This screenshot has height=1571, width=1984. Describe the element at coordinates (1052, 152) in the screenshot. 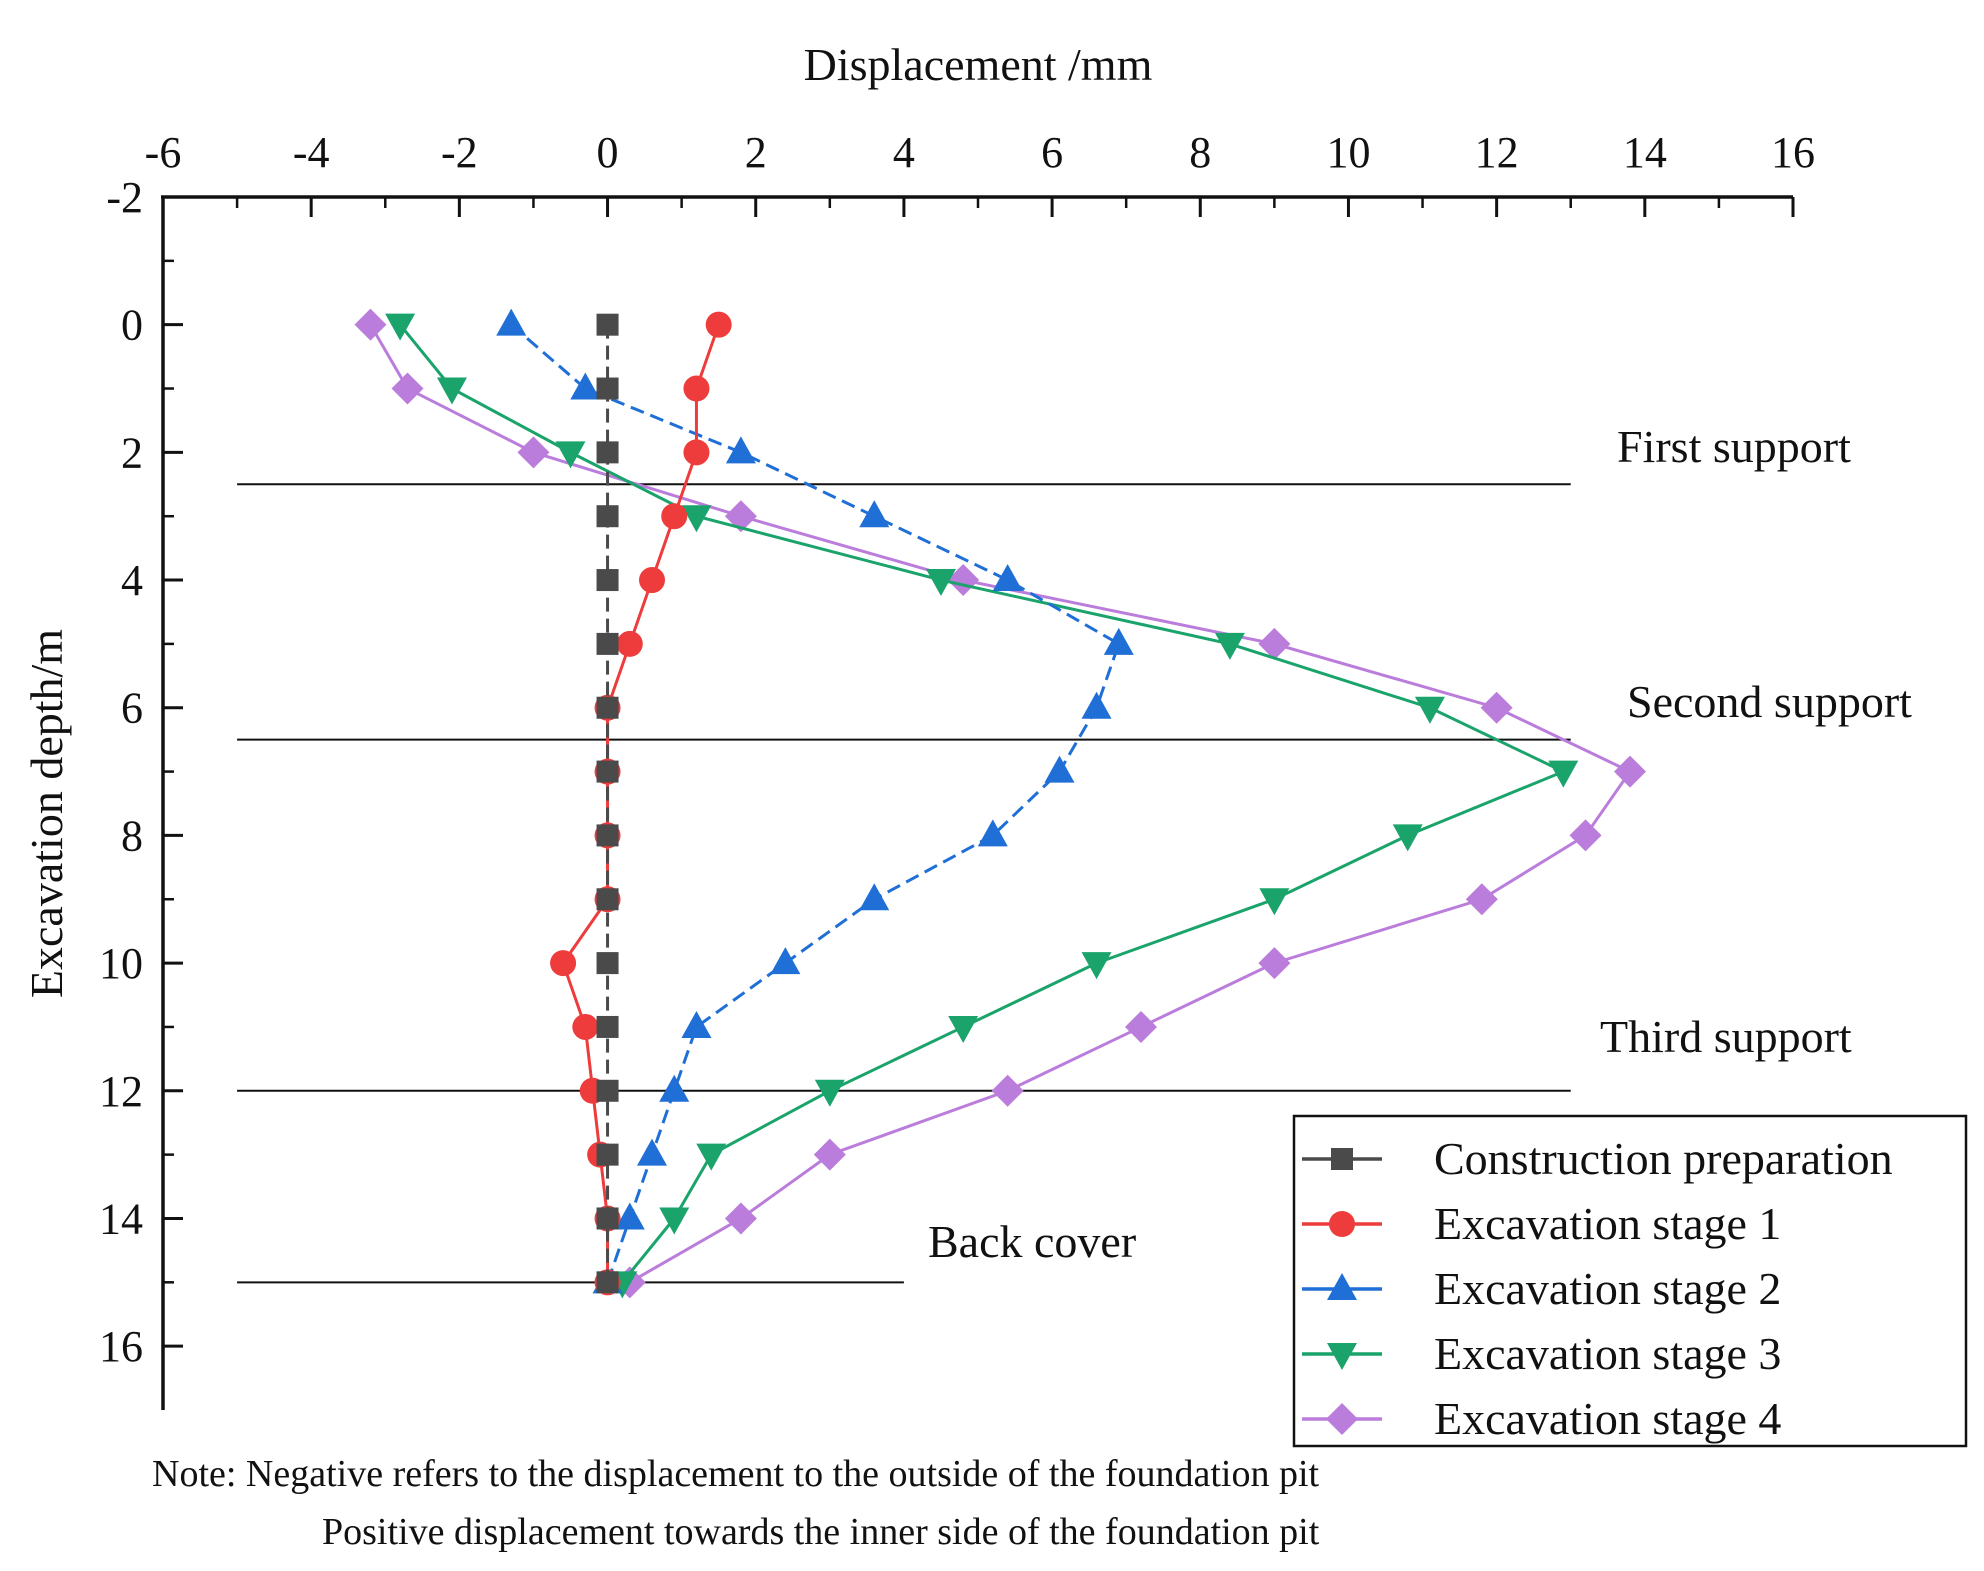

I see `x-tick-label: 6` at that location.